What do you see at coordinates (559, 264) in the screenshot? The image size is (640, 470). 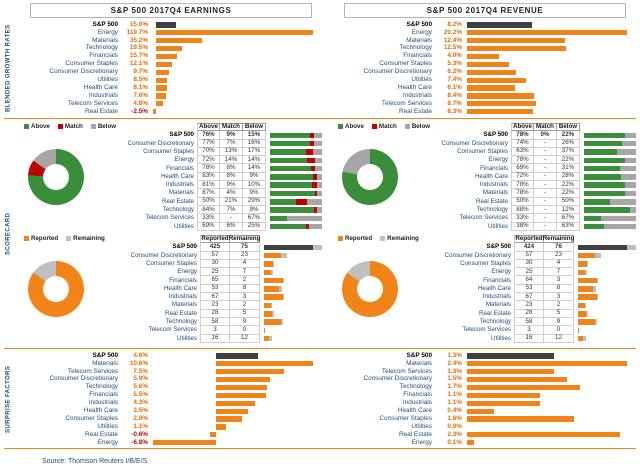 I see `value-cell: 4` at bounding box center [559, 264].